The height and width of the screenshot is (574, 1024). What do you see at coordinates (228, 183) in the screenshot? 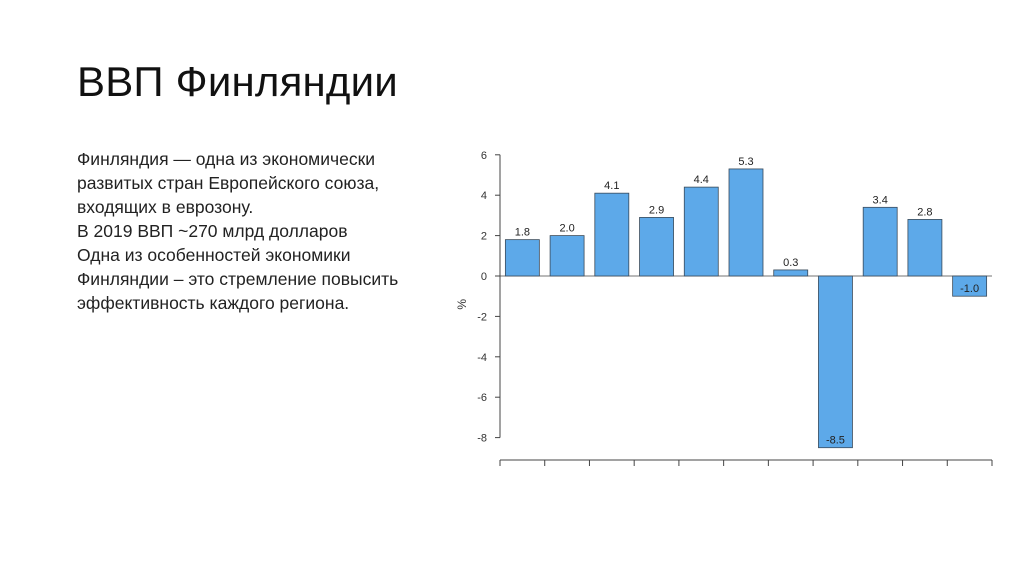
I see `paragraph-line: развитых стран Европейского союза,` at bounding box center [228, 183].